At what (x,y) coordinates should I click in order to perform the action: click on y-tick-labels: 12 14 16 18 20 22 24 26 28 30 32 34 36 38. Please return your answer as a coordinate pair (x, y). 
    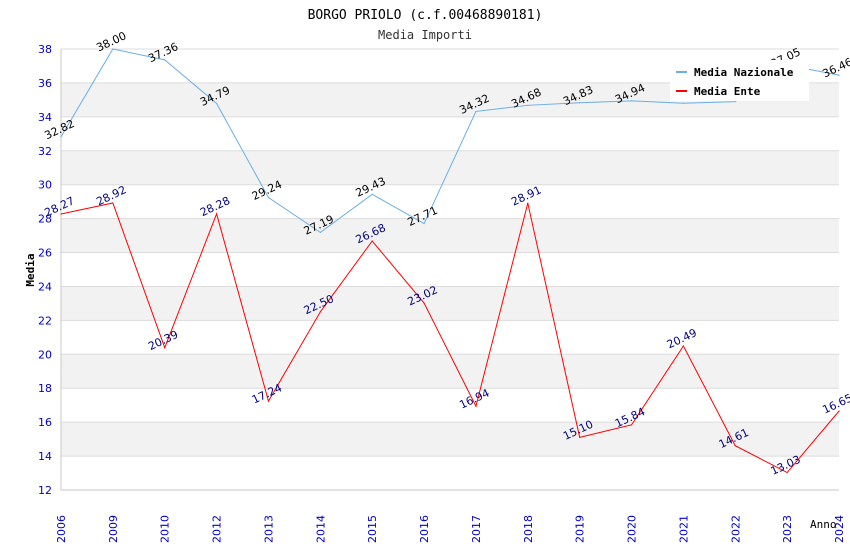
    Looking at the image, I should click on (45, 270).